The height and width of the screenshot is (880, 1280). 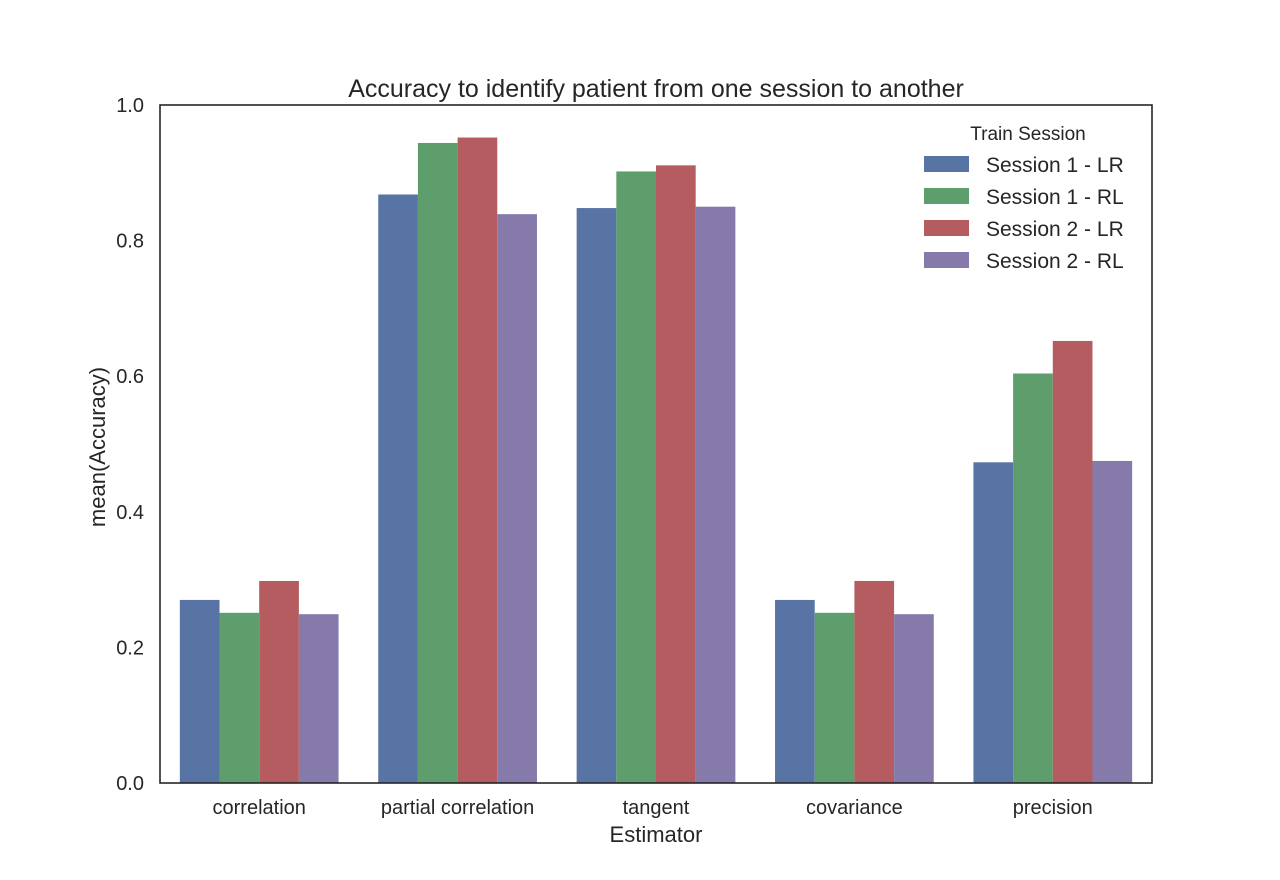 What do you see at coordinates (656, 808) in the screenshot?
I see `x-tick-label: tangent` at bounding box center [656, 808].